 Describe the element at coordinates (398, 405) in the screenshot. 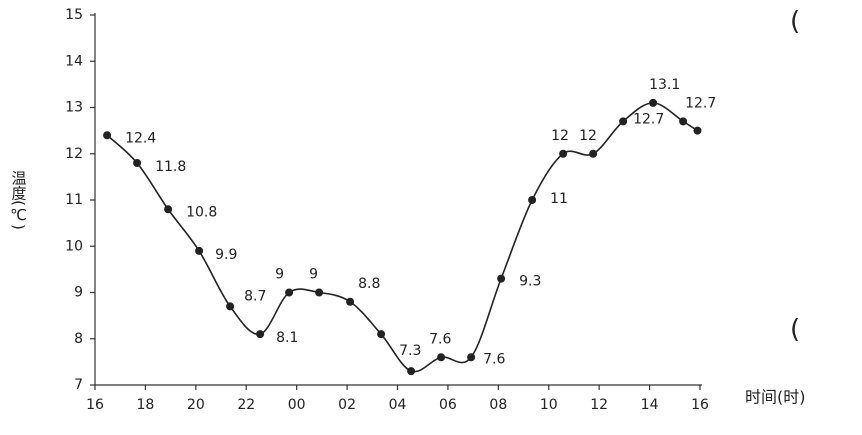

I see `x-tick-label: 04` at that location.